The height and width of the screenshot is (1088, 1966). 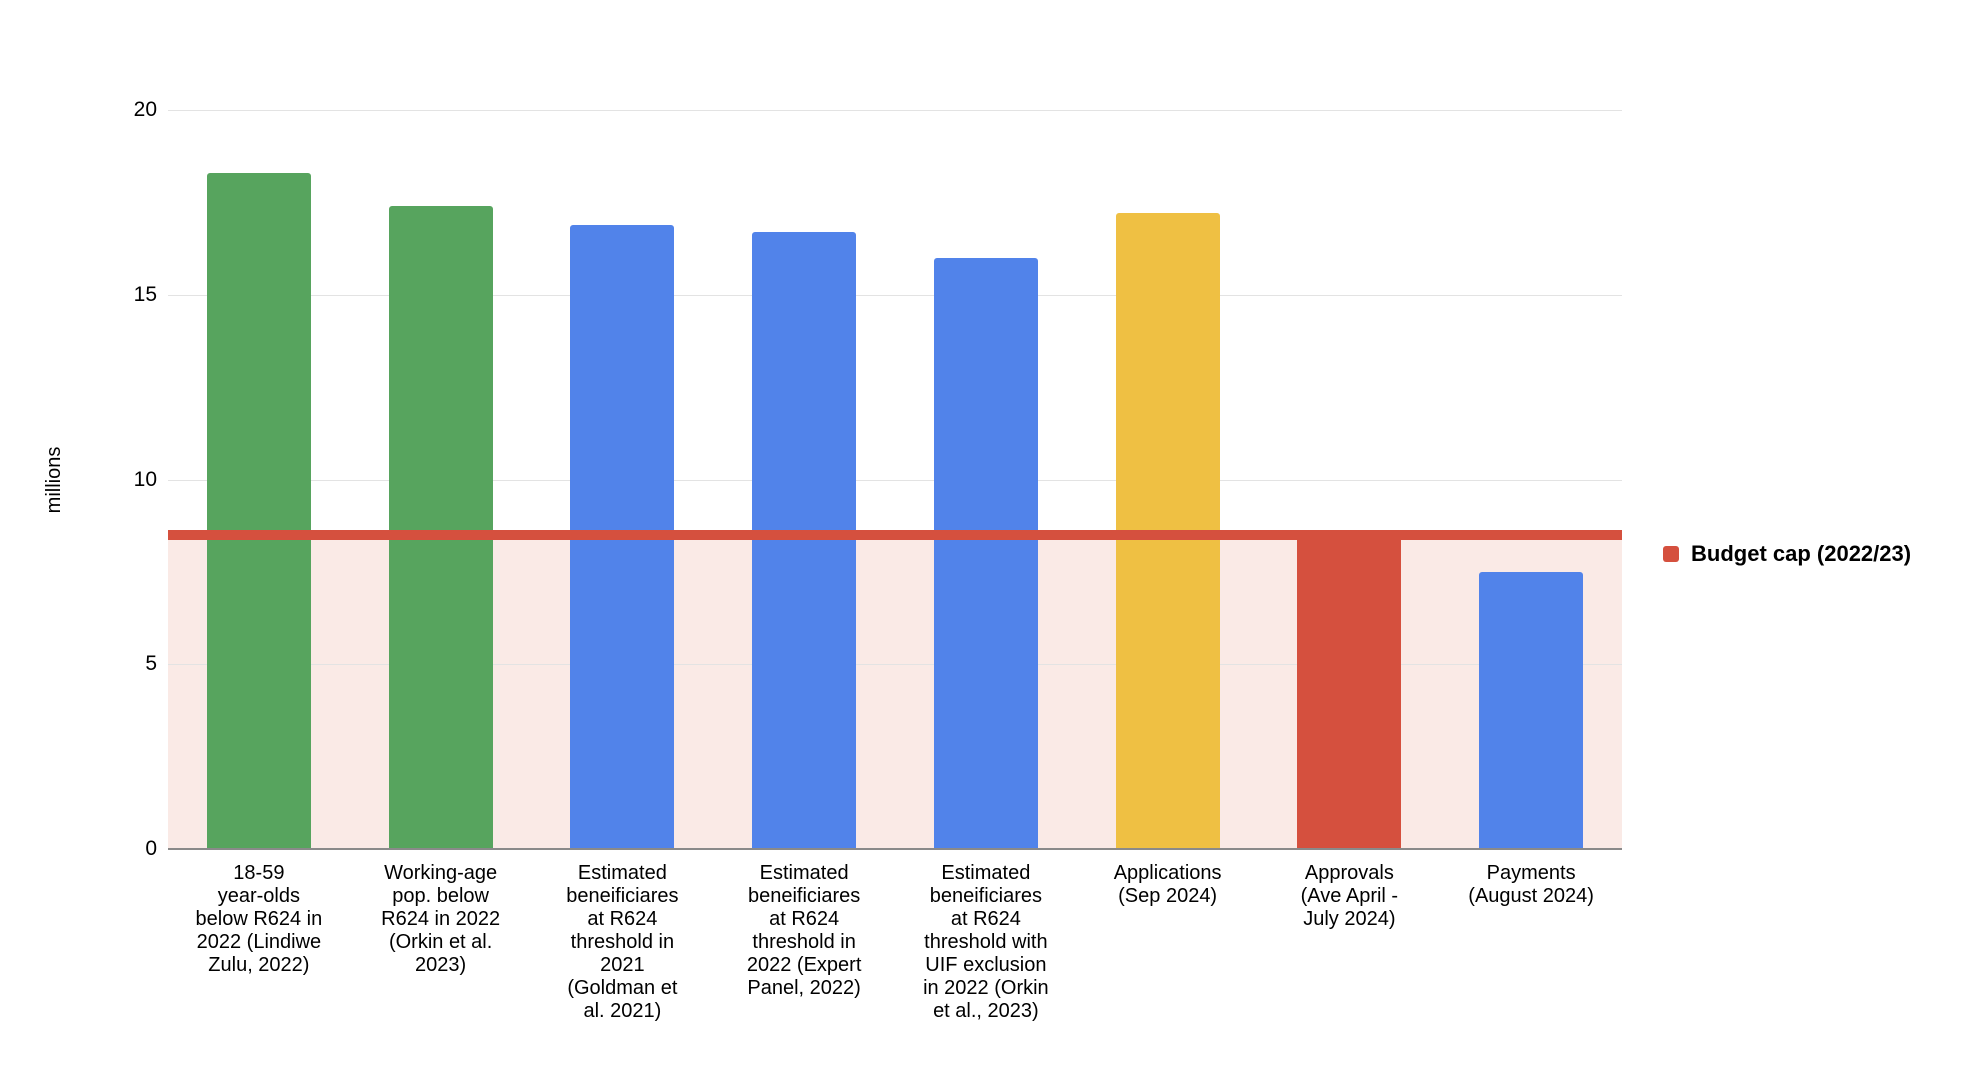 I want to click on y-tick-label: 0, so click(x=151, y=848).